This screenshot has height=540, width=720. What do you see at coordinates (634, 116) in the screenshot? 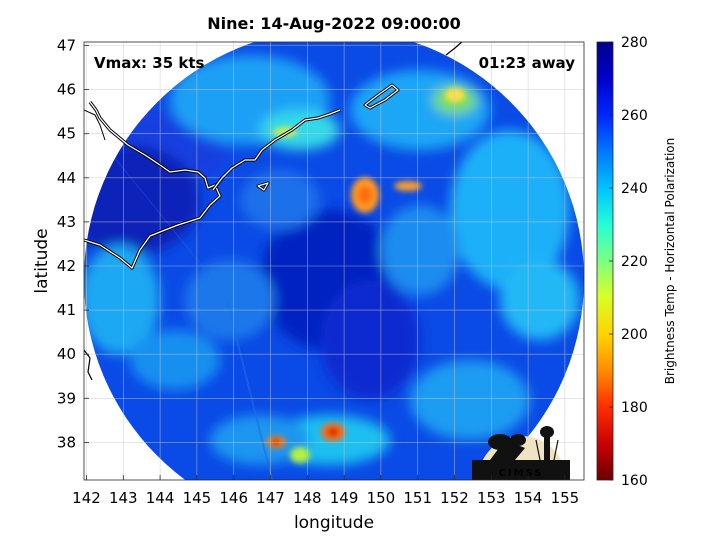
I see `colorbar-tick-label: 260` at bounding box center [634, 116].